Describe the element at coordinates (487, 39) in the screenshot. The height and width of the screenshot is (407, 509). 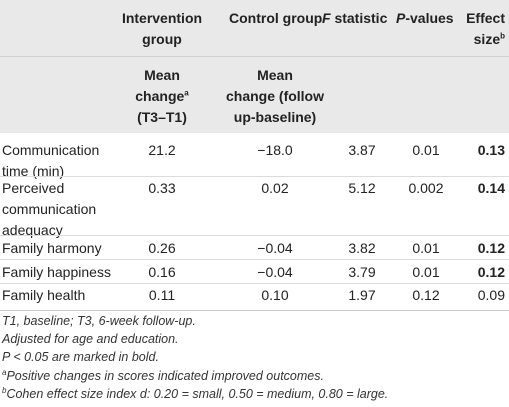
I see `header-effect-size-text: size` at that location.